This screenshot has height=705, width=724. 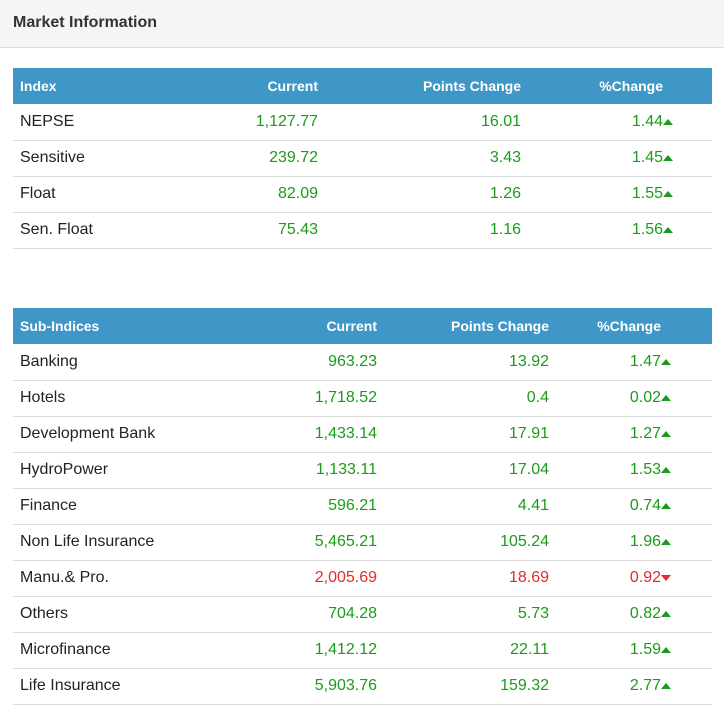 I want to click on row-points-change: 17.04, so click(x=463, y=470).